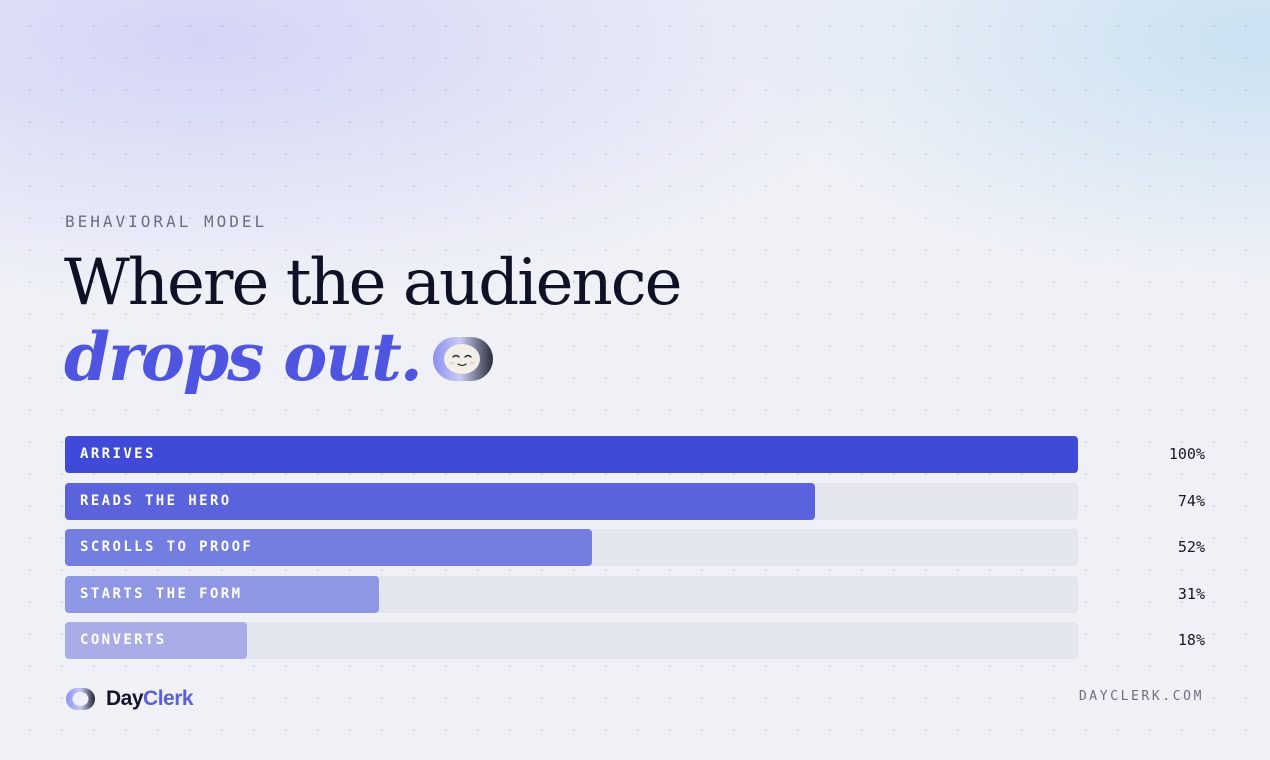  Describe the element at coordinates (463, 359) in the screenshot. I see `smiling-face-ring-icon` at that location.